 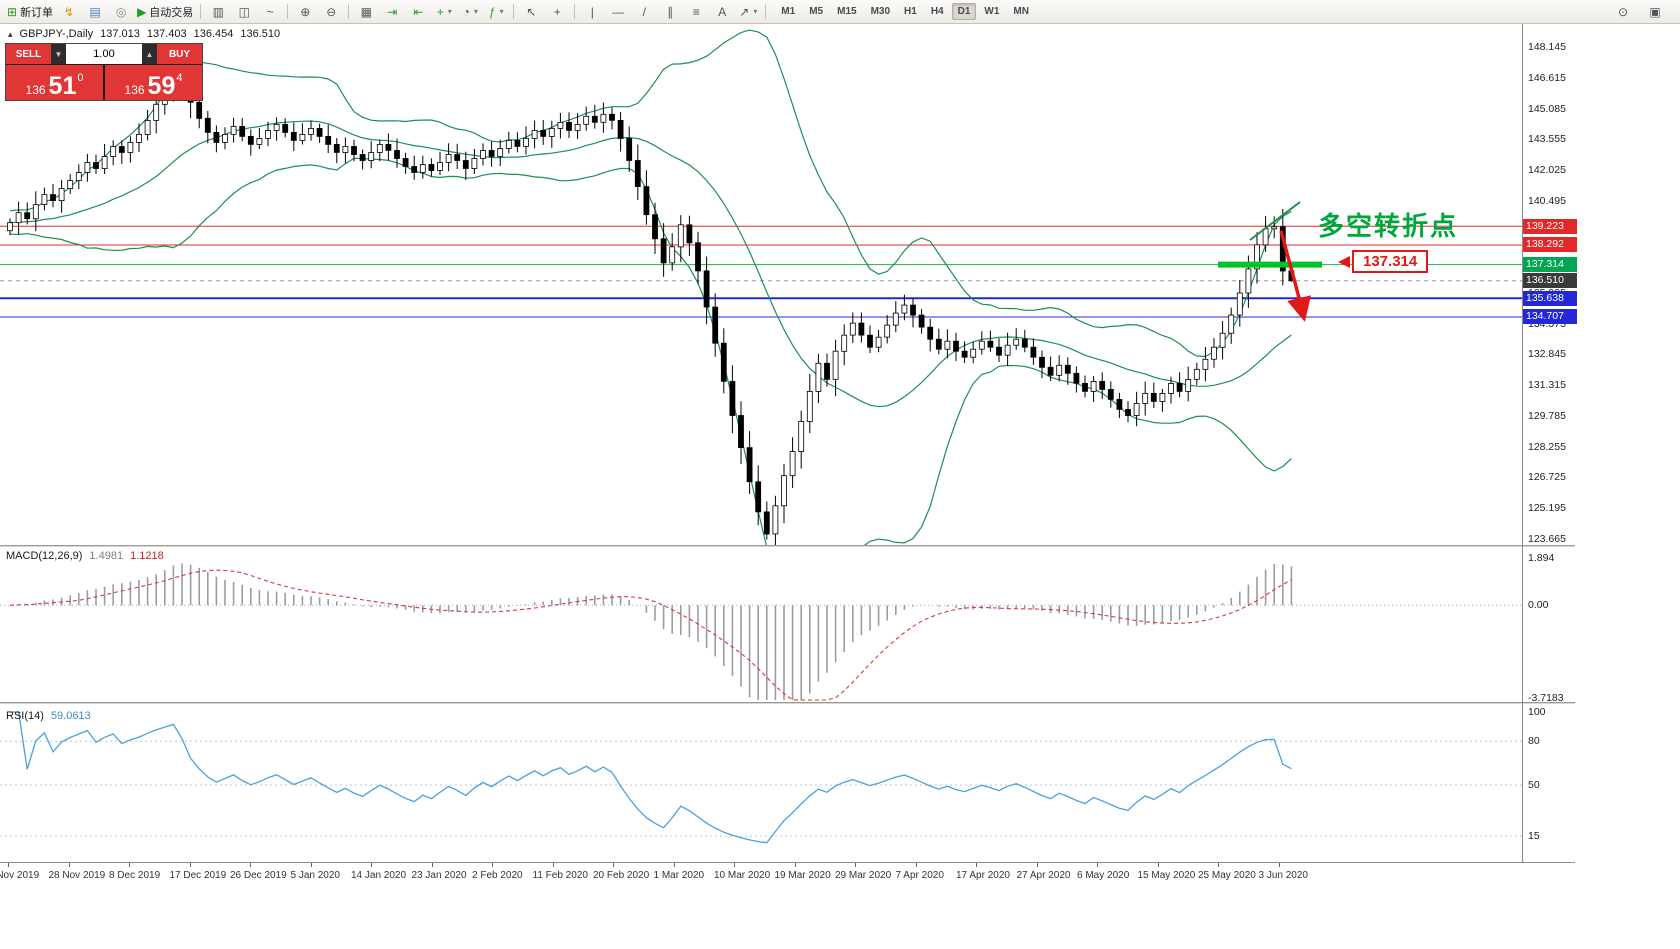 What do you see at coordinates (418, 12) in the screenshot?
I see `chart-shift-button: ⇤` at bounding box center [418, 12].